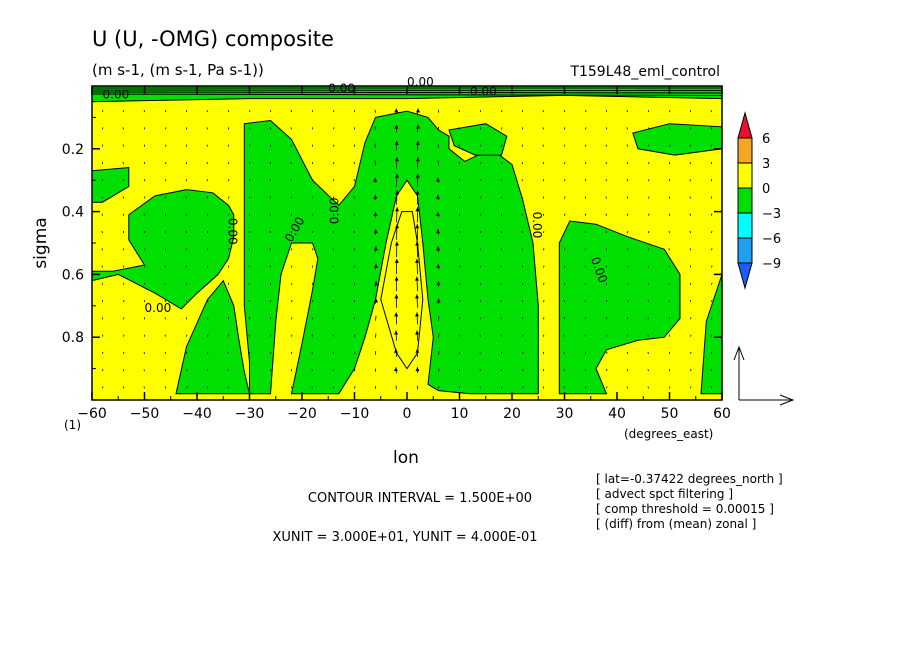 The height and width of the screenshot is (654, 904). Describe the element at coordinates (670, 414) in the screenshot. I see `x-tick-label: 50` at that location.